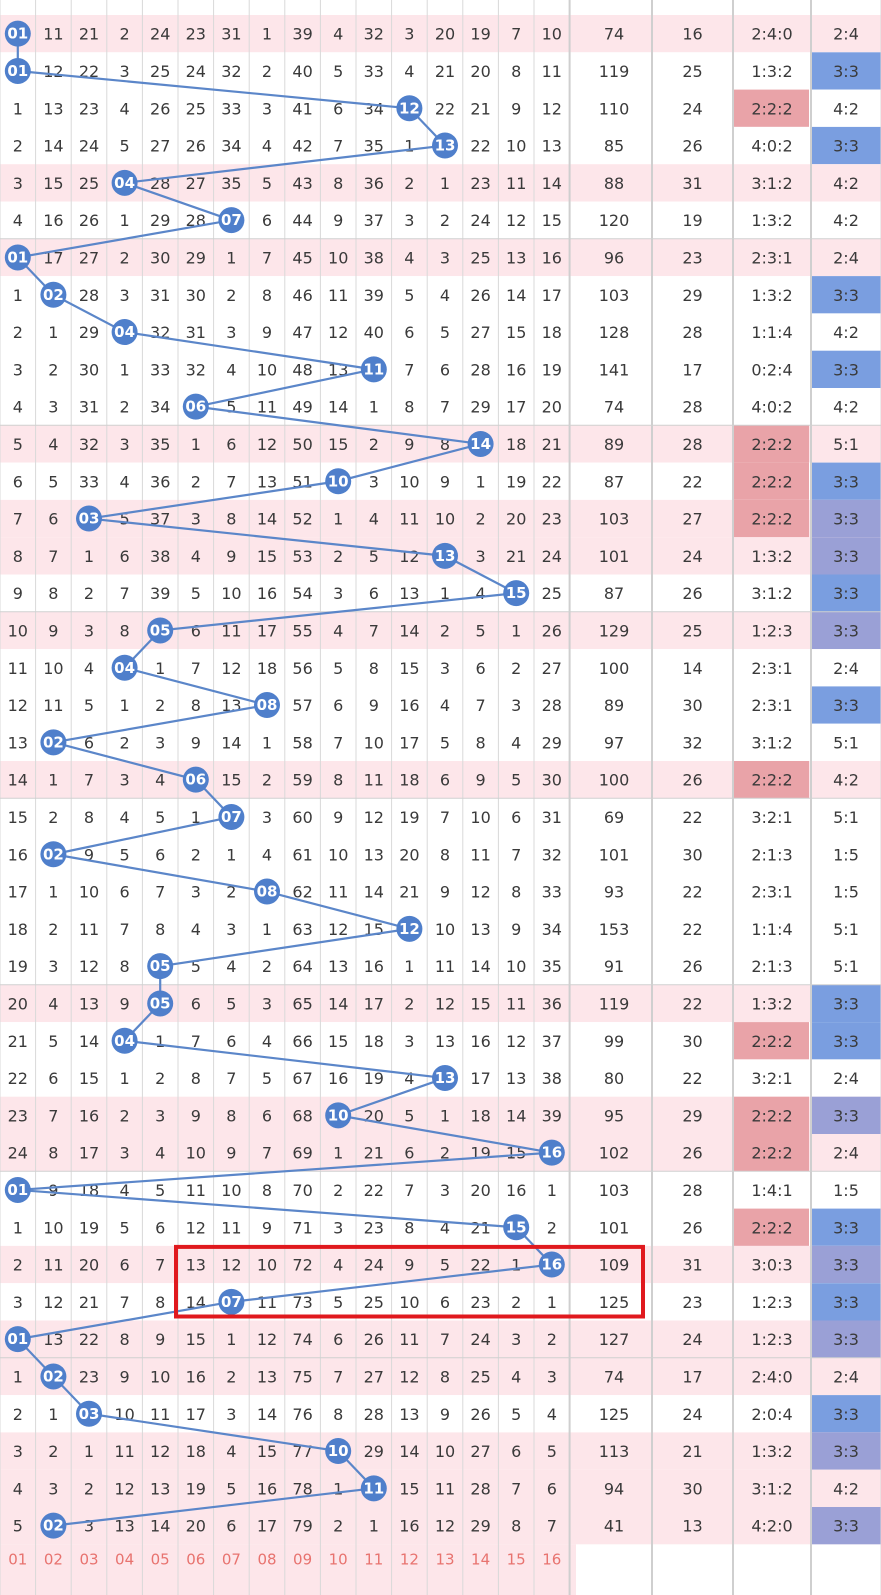 This screenshot has width=881, height=1595. I want to click on table-cell: 28, so click(374, 1414).